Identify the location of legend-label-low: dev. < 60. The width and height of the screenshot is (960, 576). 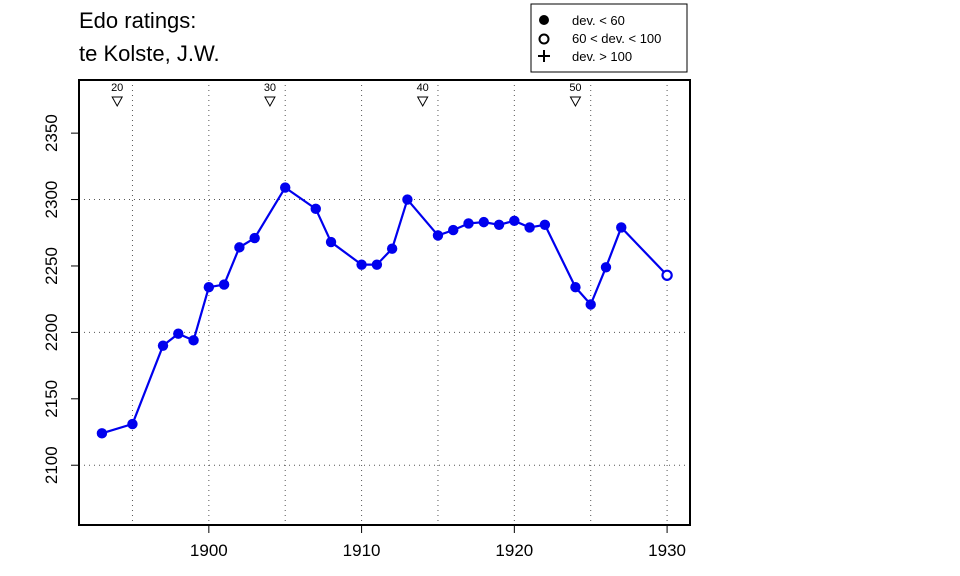
(598, 20).